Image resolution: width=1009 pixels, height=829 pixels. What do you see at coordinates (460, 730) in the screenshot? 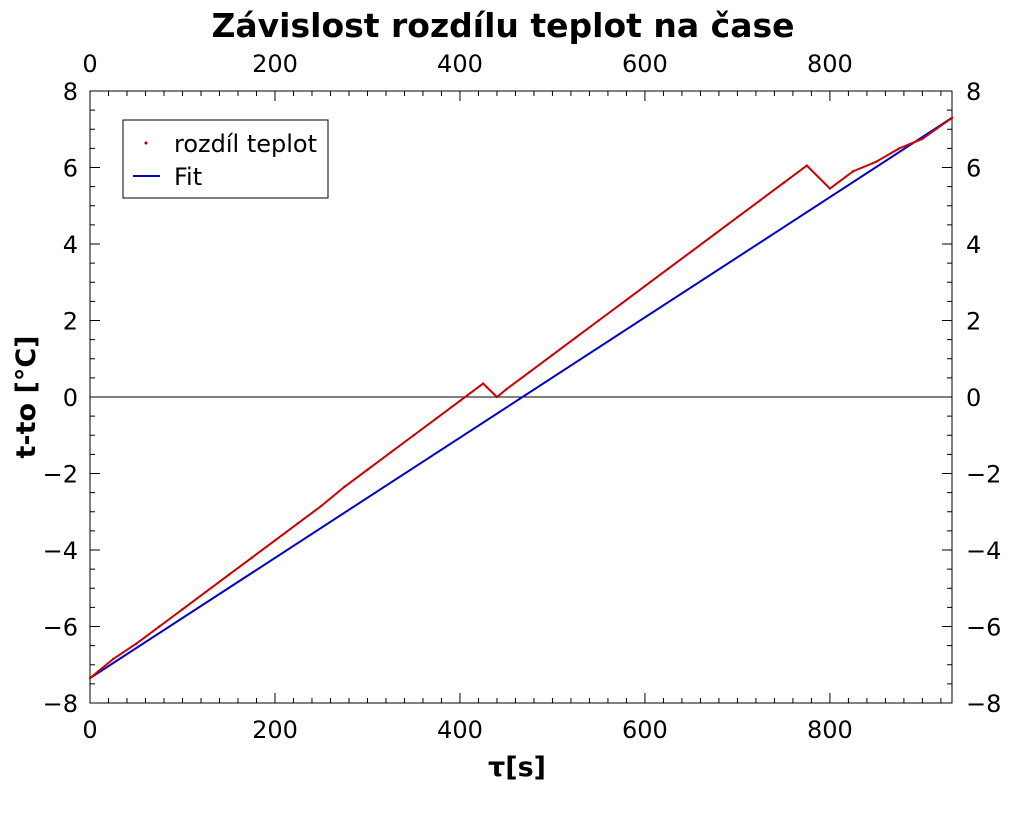
I see `x-tick-label: 400` at bounding box center [460, 730].